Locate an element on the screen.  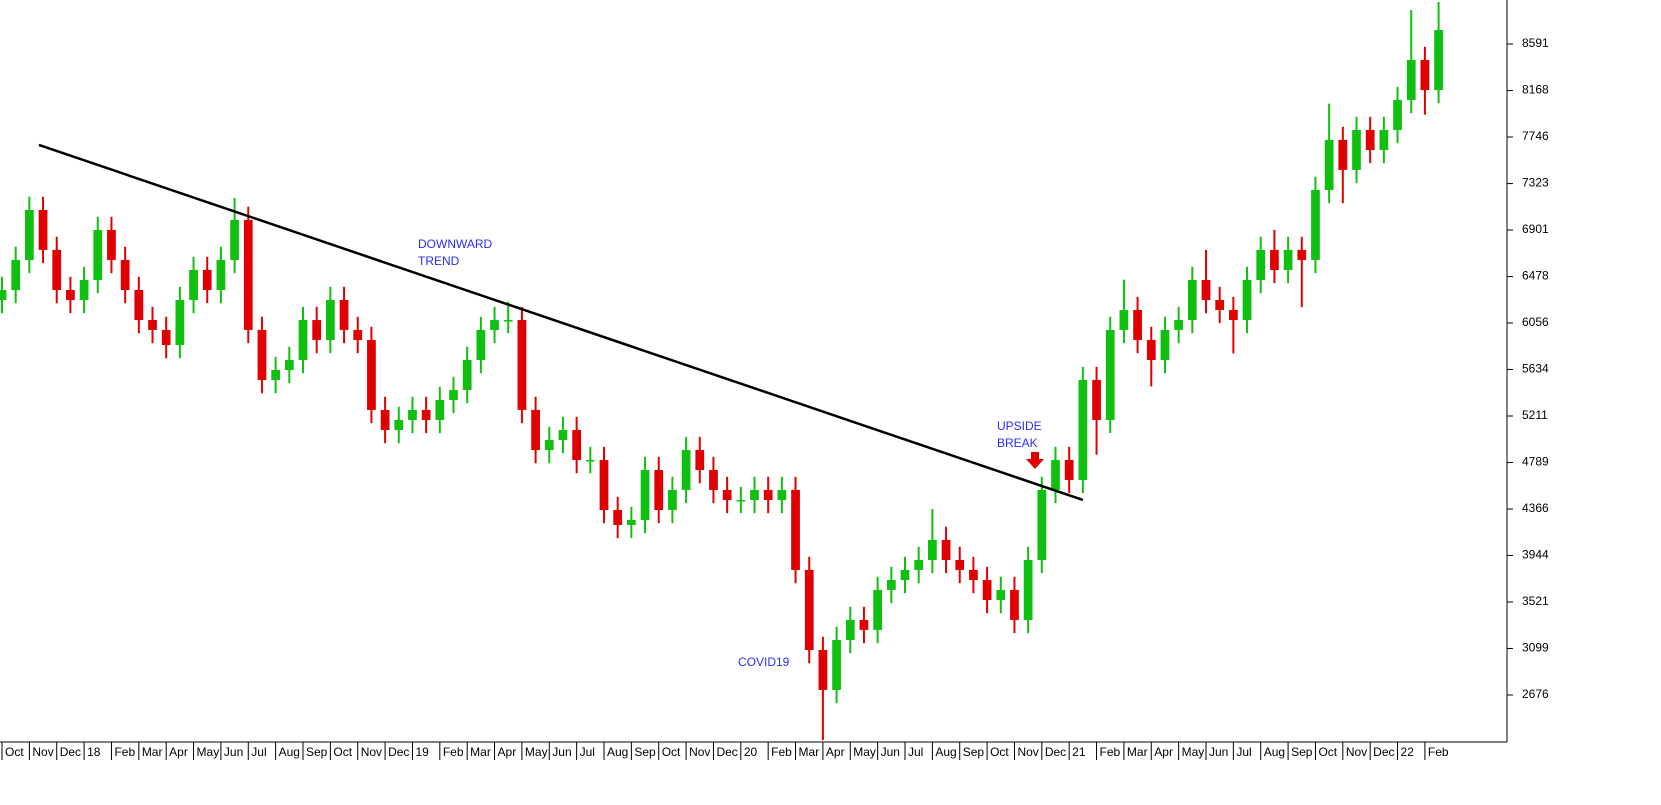
y-tick-label: 8168 is located at coordinates (1535, 90).